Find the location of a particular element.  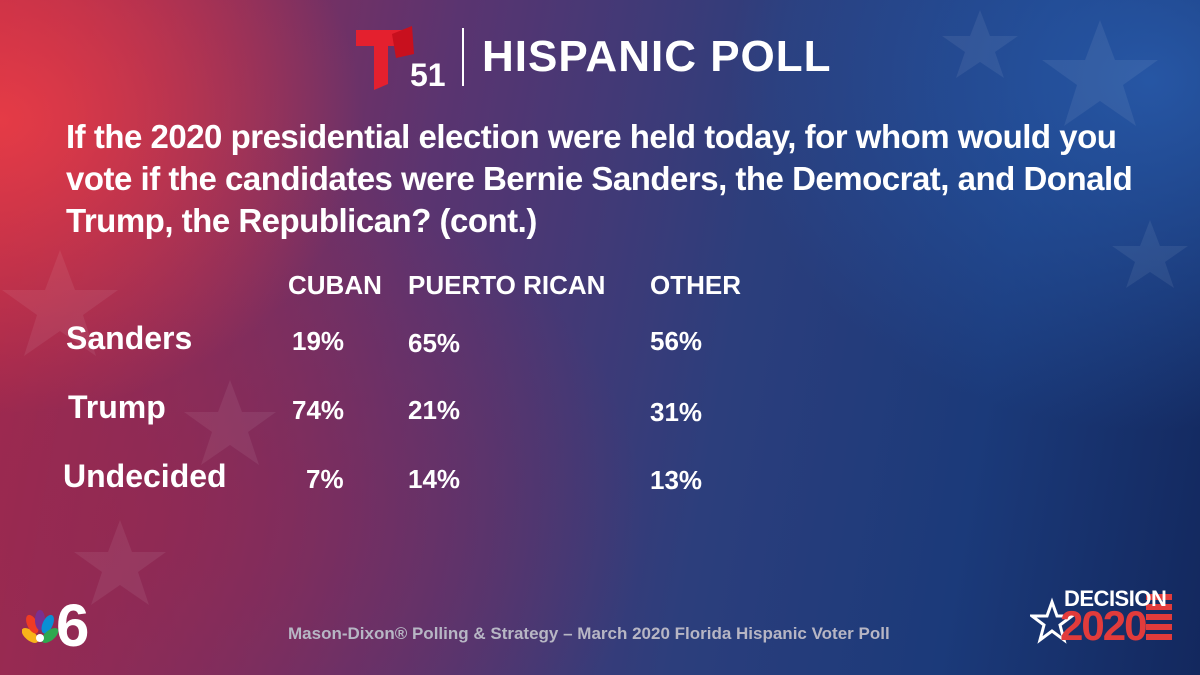

header-divider is located at coordinates (463, 57).